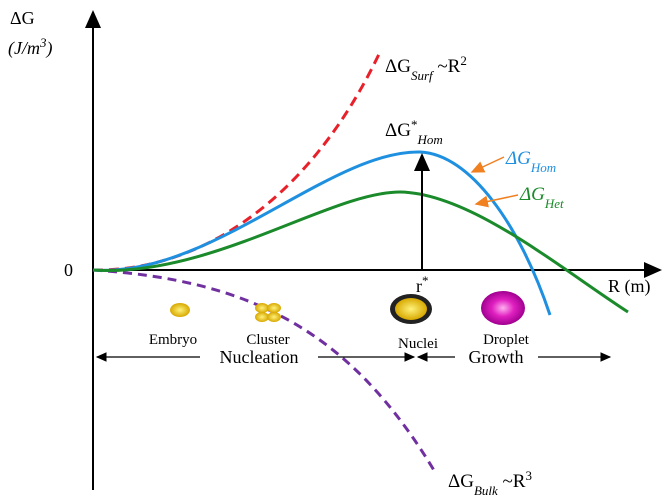 This screenshot has width=670, height=496. What do you see at coordinates (496, 357) in the screenshot?
I see `phase-label: Growth` at bounding box center [496, 357].